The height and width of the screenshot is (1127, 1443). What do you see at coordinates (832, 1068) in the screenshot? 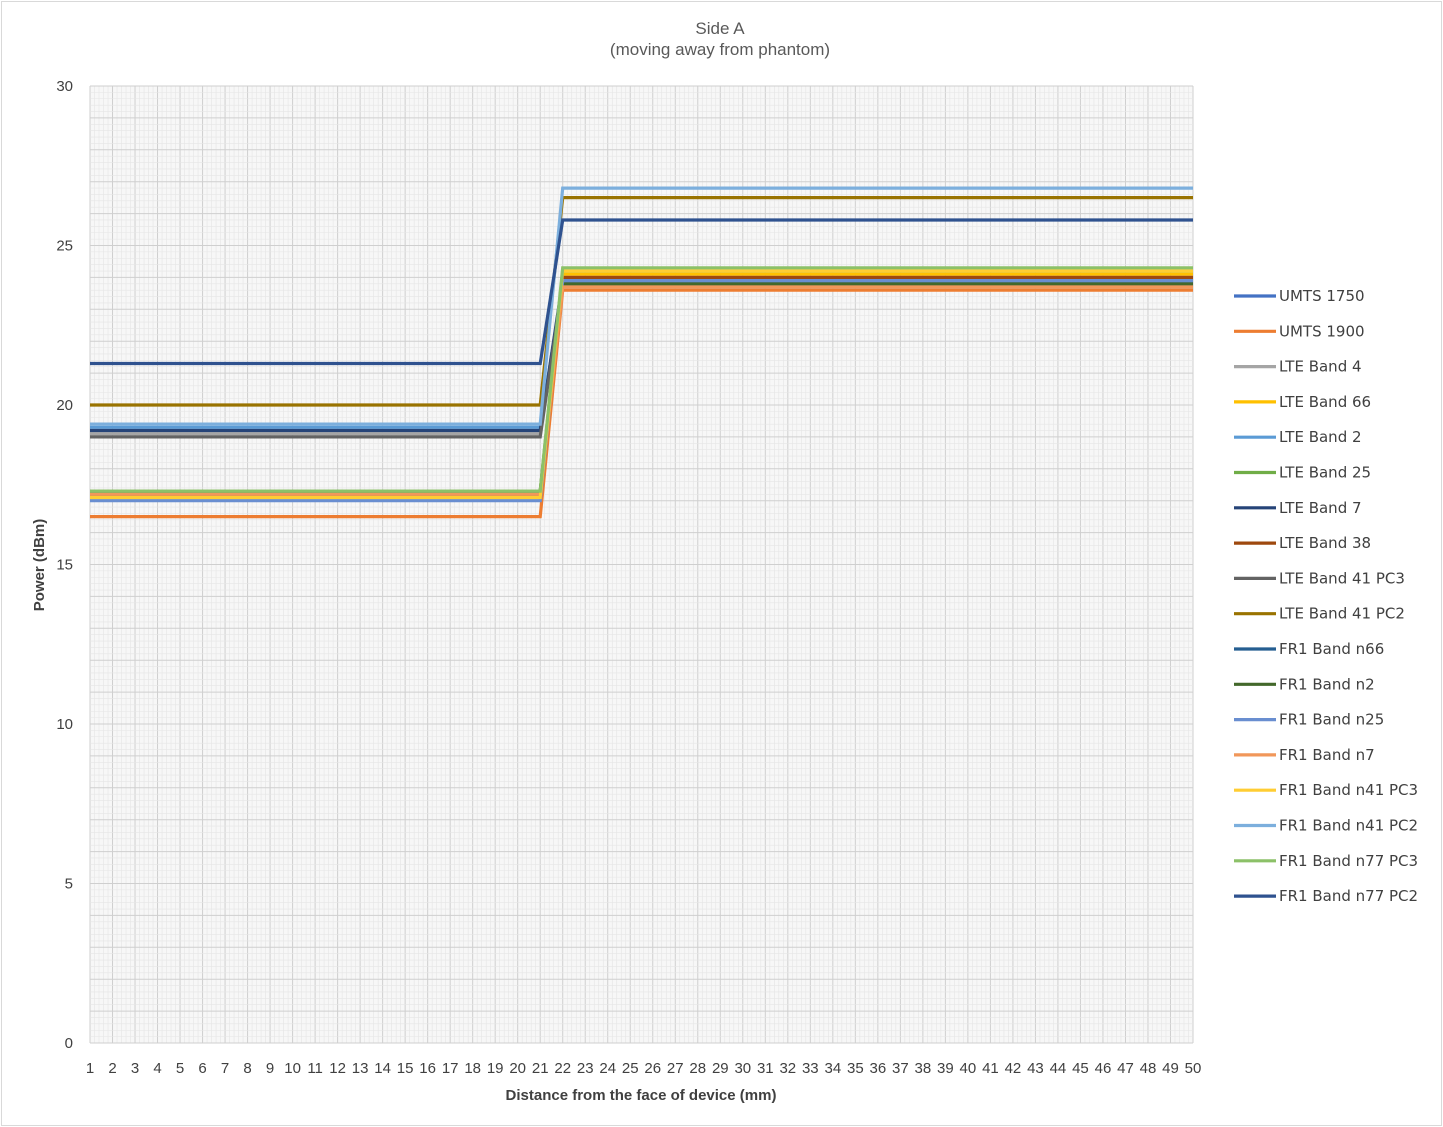
I see `x-tick-label: 34` at bounding box center [832, 1068].